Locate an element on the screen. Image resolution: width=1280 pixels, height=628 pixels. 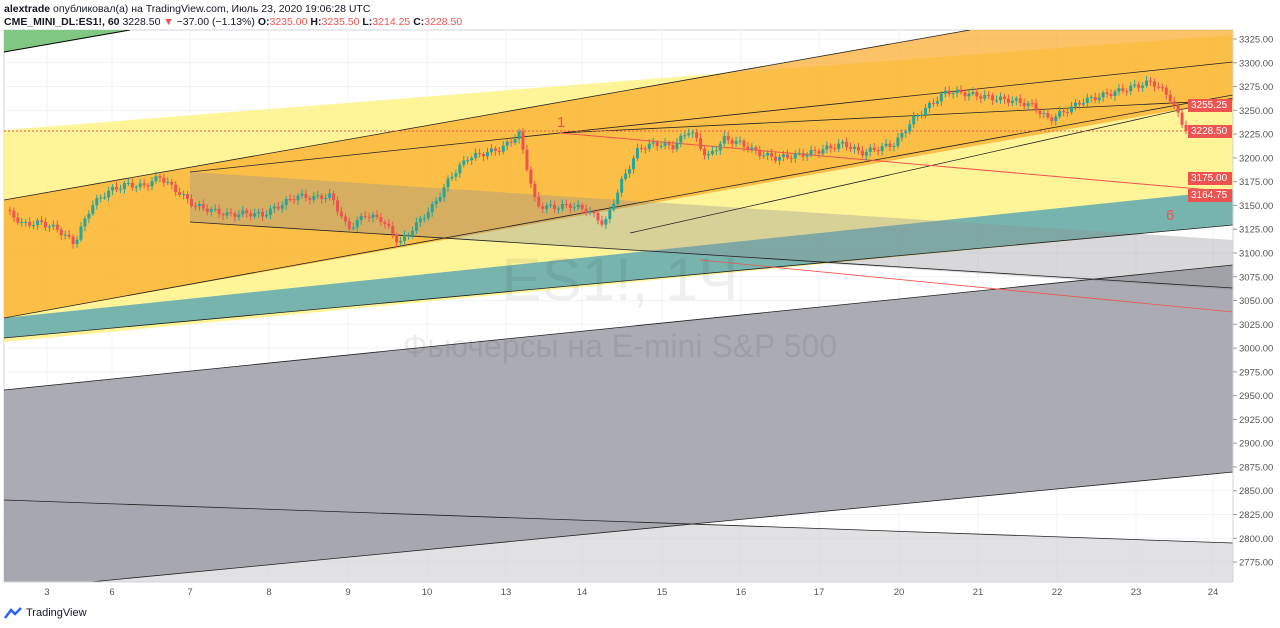
watermark-name: Фьючерсы на E-mini S&P 500 is located at coordinates (620, 346).